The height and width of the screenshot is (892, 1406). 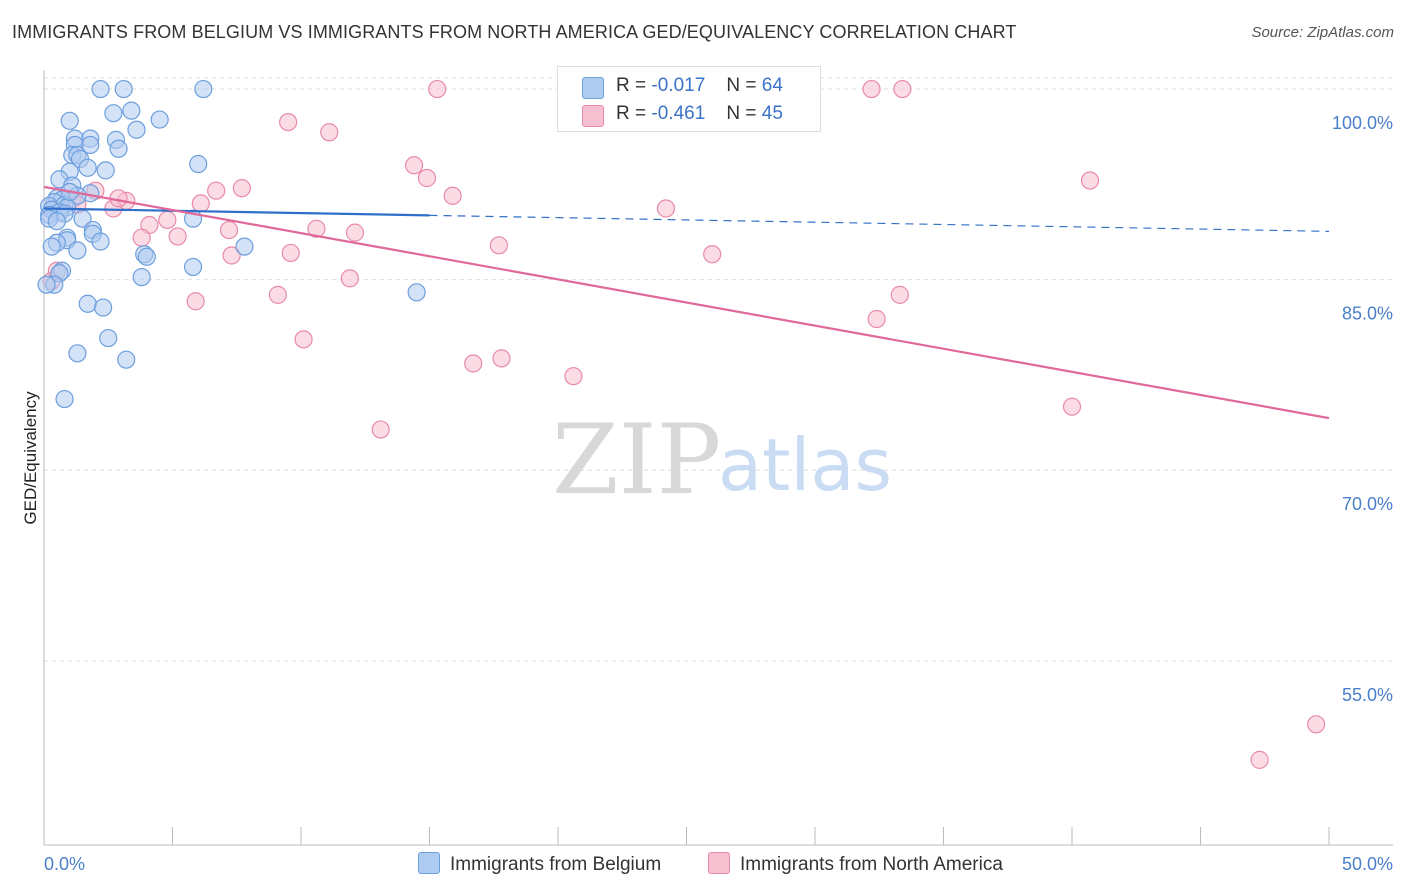 What do you see at coordinates (678, 113) in the screenshot?
I see `r-value-north-america: -0.461` at bounding box center [678, 113].